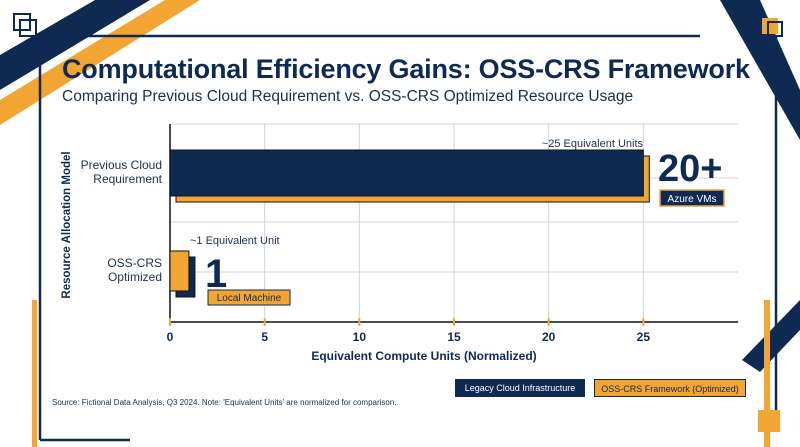 This screenshot has width=800, height=447. I want to click on corner-stripe-navy-right, so click(760, 70).